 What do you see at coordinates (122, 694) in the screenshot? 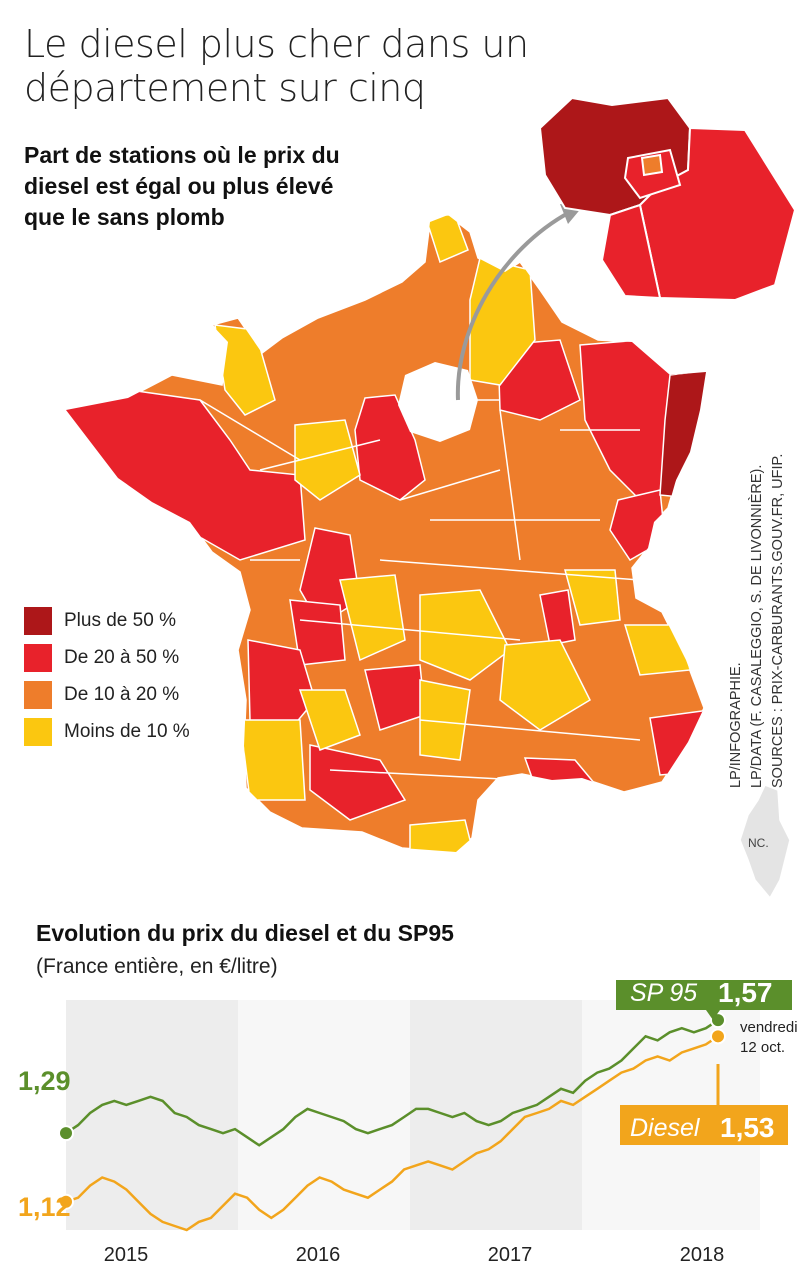
I see `legend-label: De 10 à 20 %` at bounding box center [122, 694].